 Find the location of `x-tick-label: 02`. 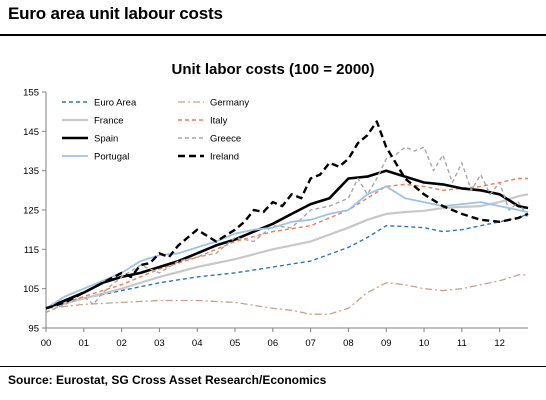

x-tick-label: 02 is located at coordinates (121, 343).